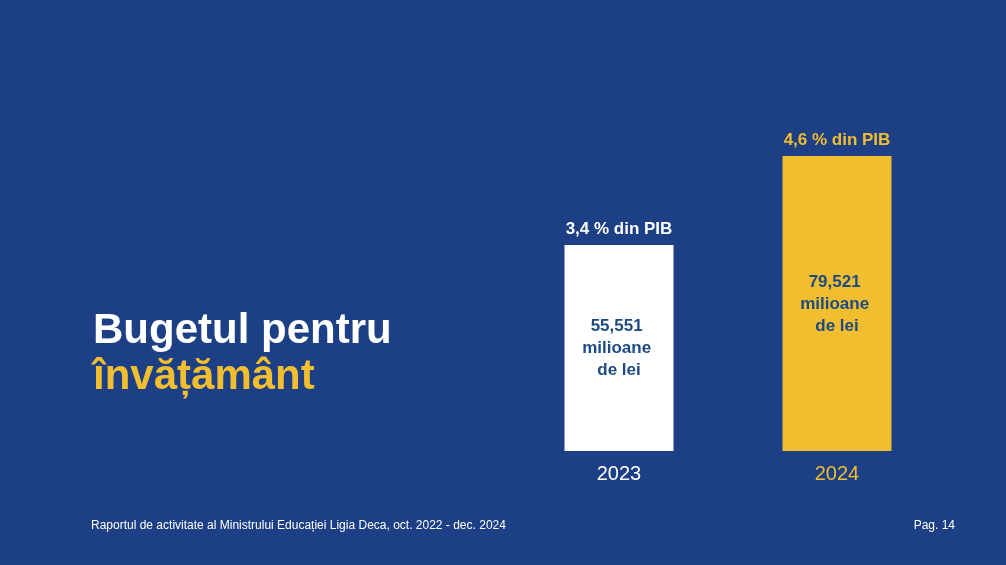 This screenshot has height=565, width=1006. I want to click on annotation: 3,4 % din PIB, so click(619, 228).